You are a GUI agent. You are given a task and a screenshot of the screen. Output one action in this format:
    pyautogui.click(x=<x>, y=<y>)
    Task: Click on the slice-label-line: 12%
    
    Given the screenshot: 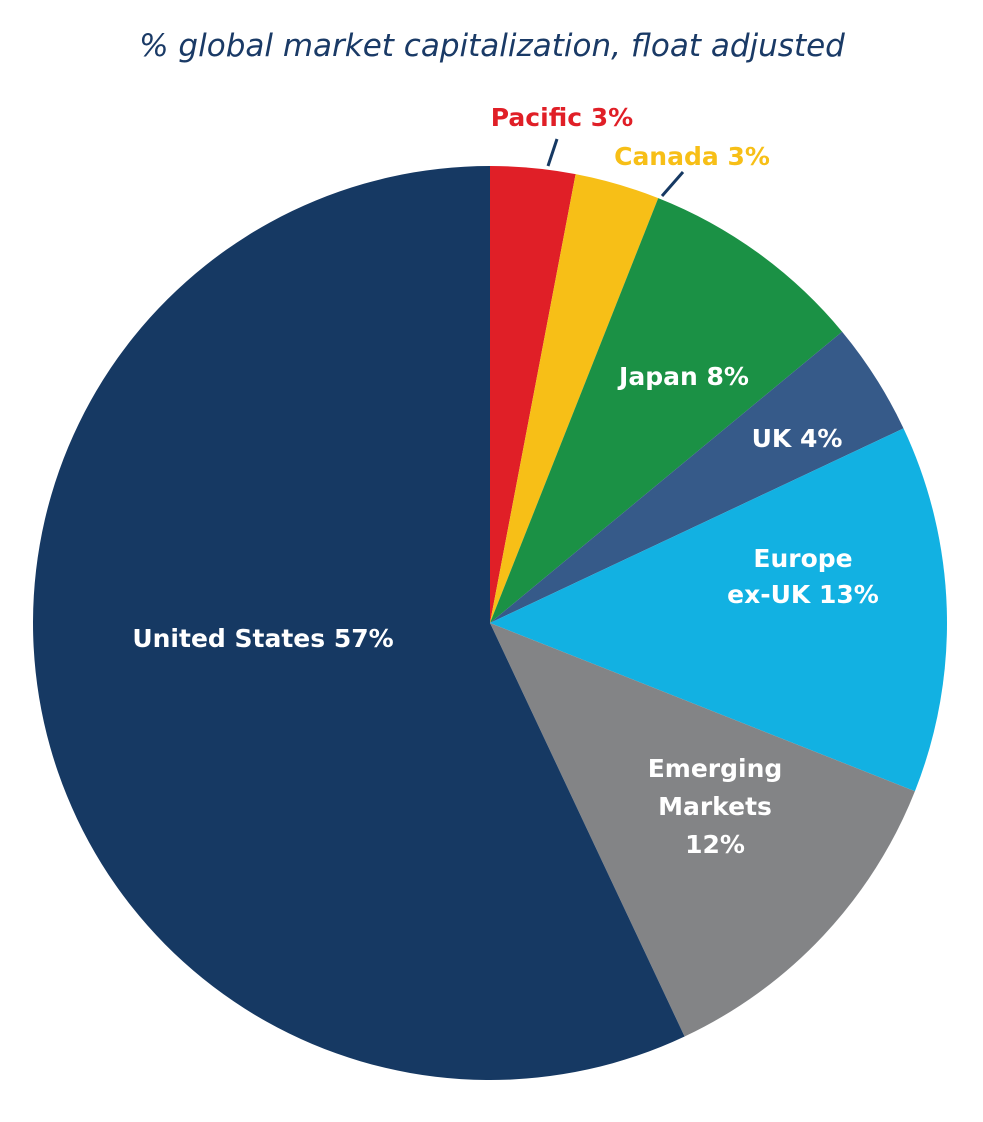 What is the action you would take?
    pyautogui.click(x=715, y=844)
    